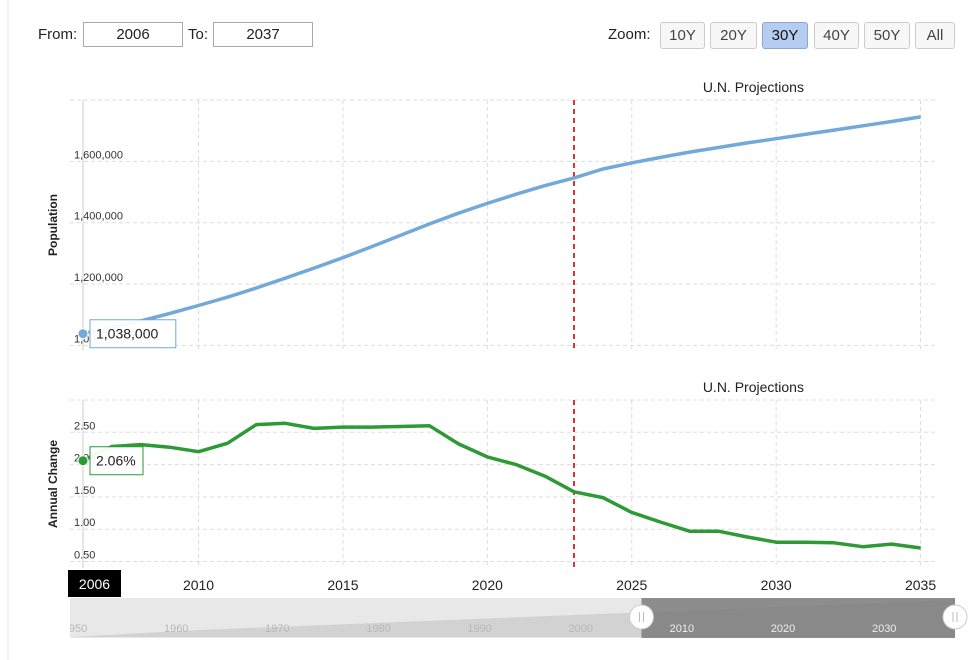 The width and height of the screenshot is (980, 660). What do you see at coordinates (733, 35) in the screenshot?
I see `zoom-button: 20Y` at bounding box center [733, 35].